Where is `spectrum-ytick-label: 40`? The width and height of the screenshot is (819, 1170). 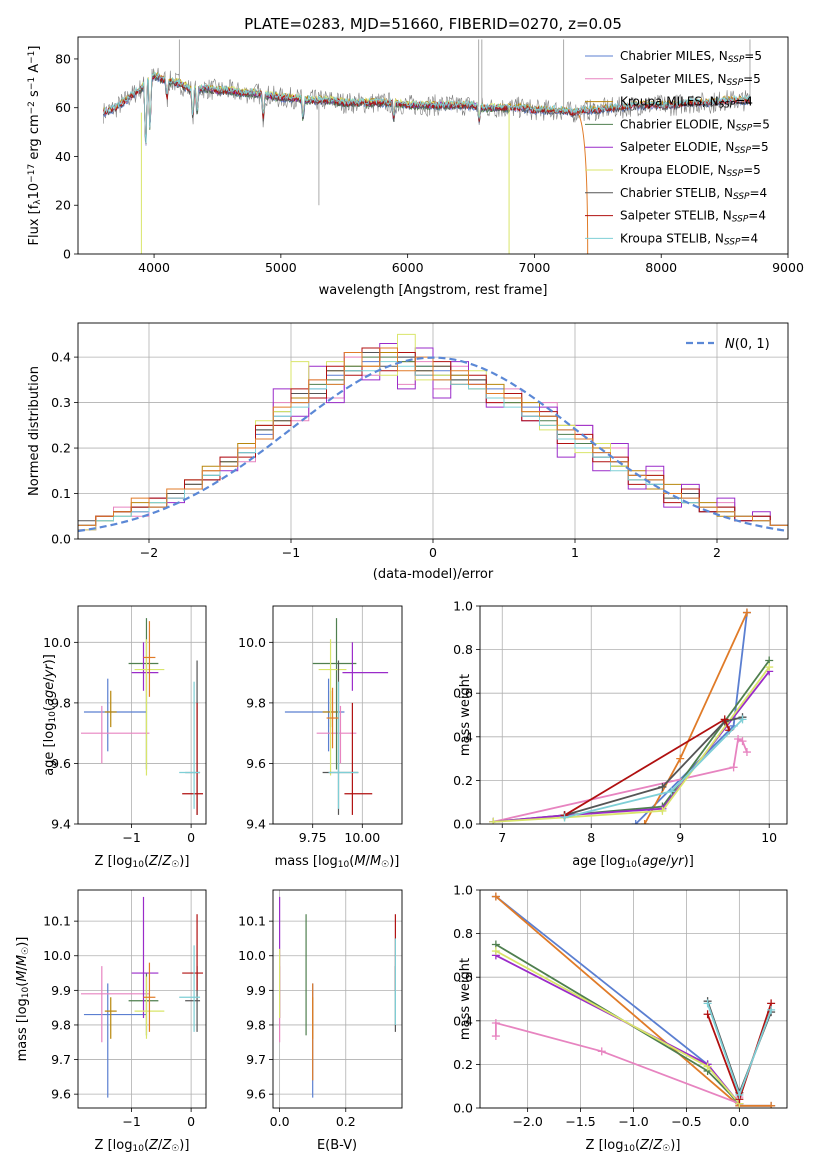 spectrum-ytick-label: 40 is located at coordinates (63, 156).